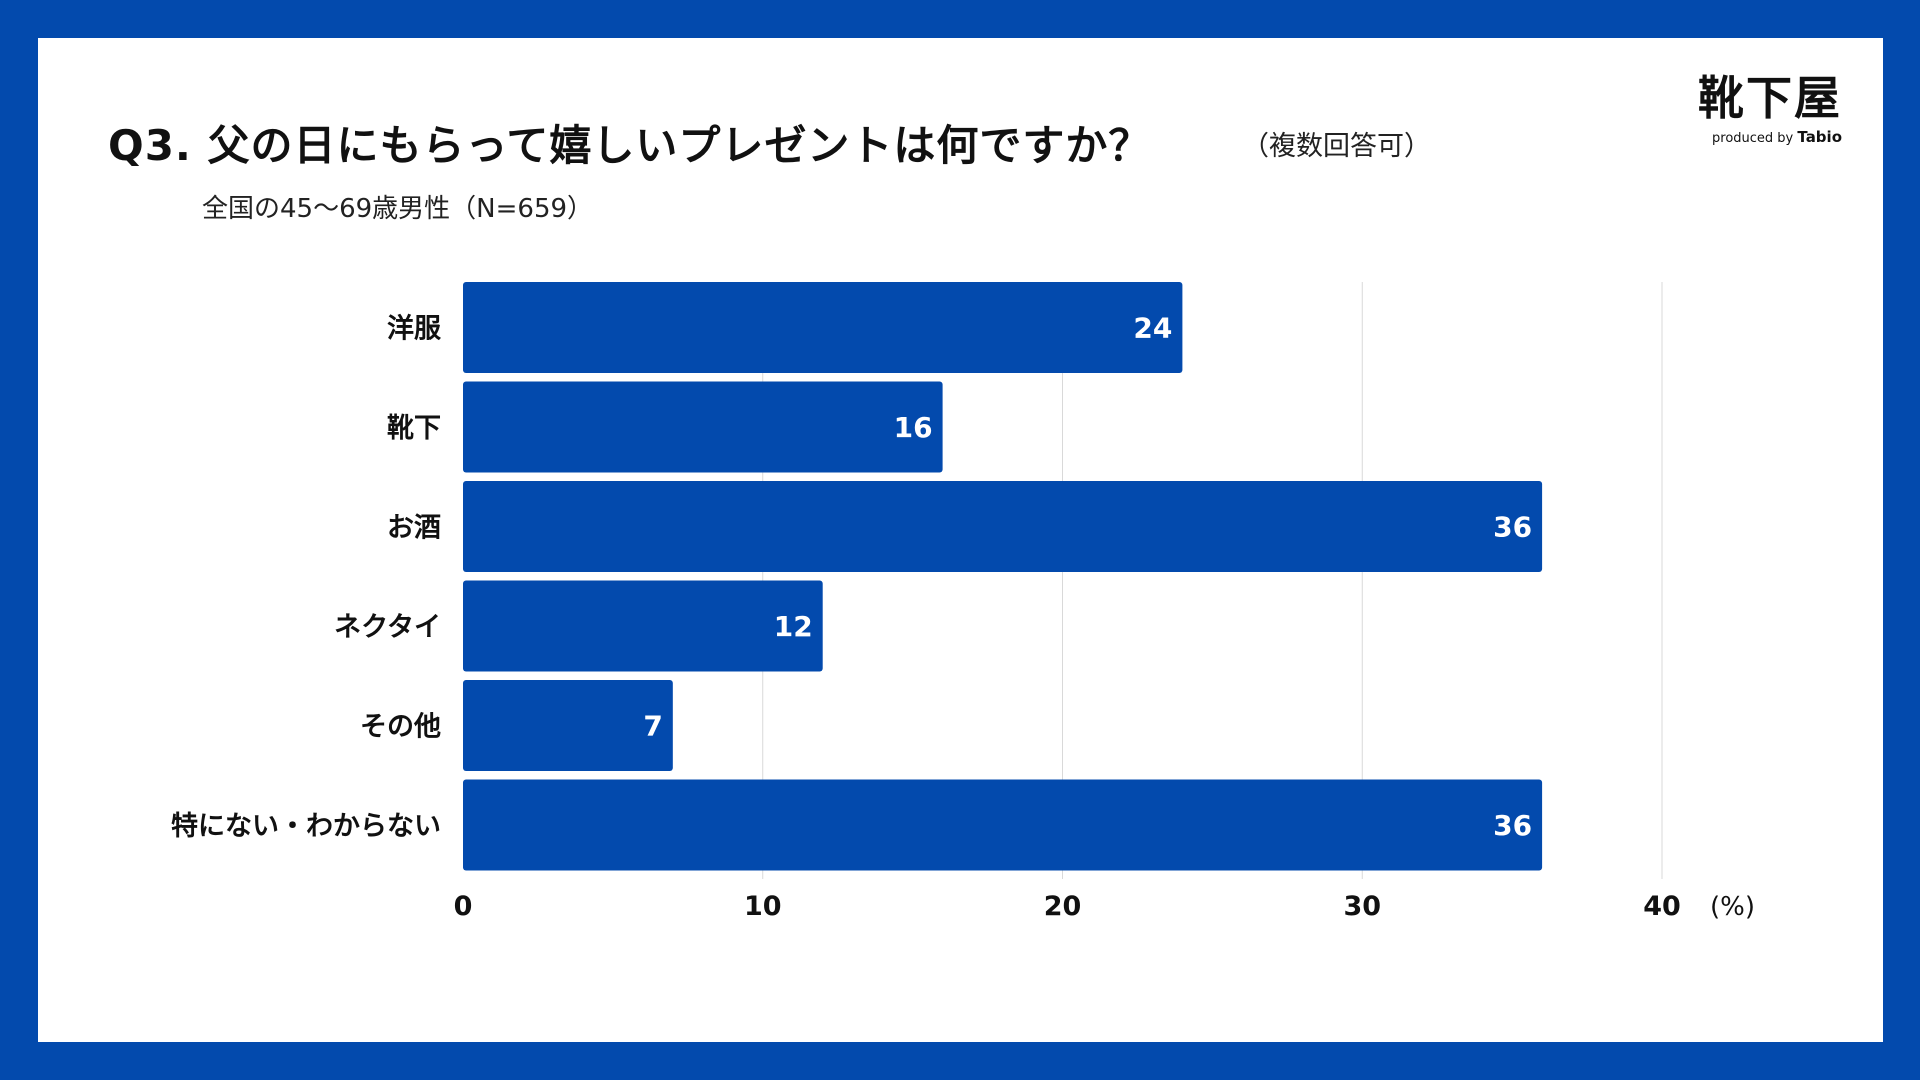 The image size is (1920, 1080). Describe the element at coordinates (1152, 328) in the screenshot. I see `bar-value-label-0: 24` at that location.